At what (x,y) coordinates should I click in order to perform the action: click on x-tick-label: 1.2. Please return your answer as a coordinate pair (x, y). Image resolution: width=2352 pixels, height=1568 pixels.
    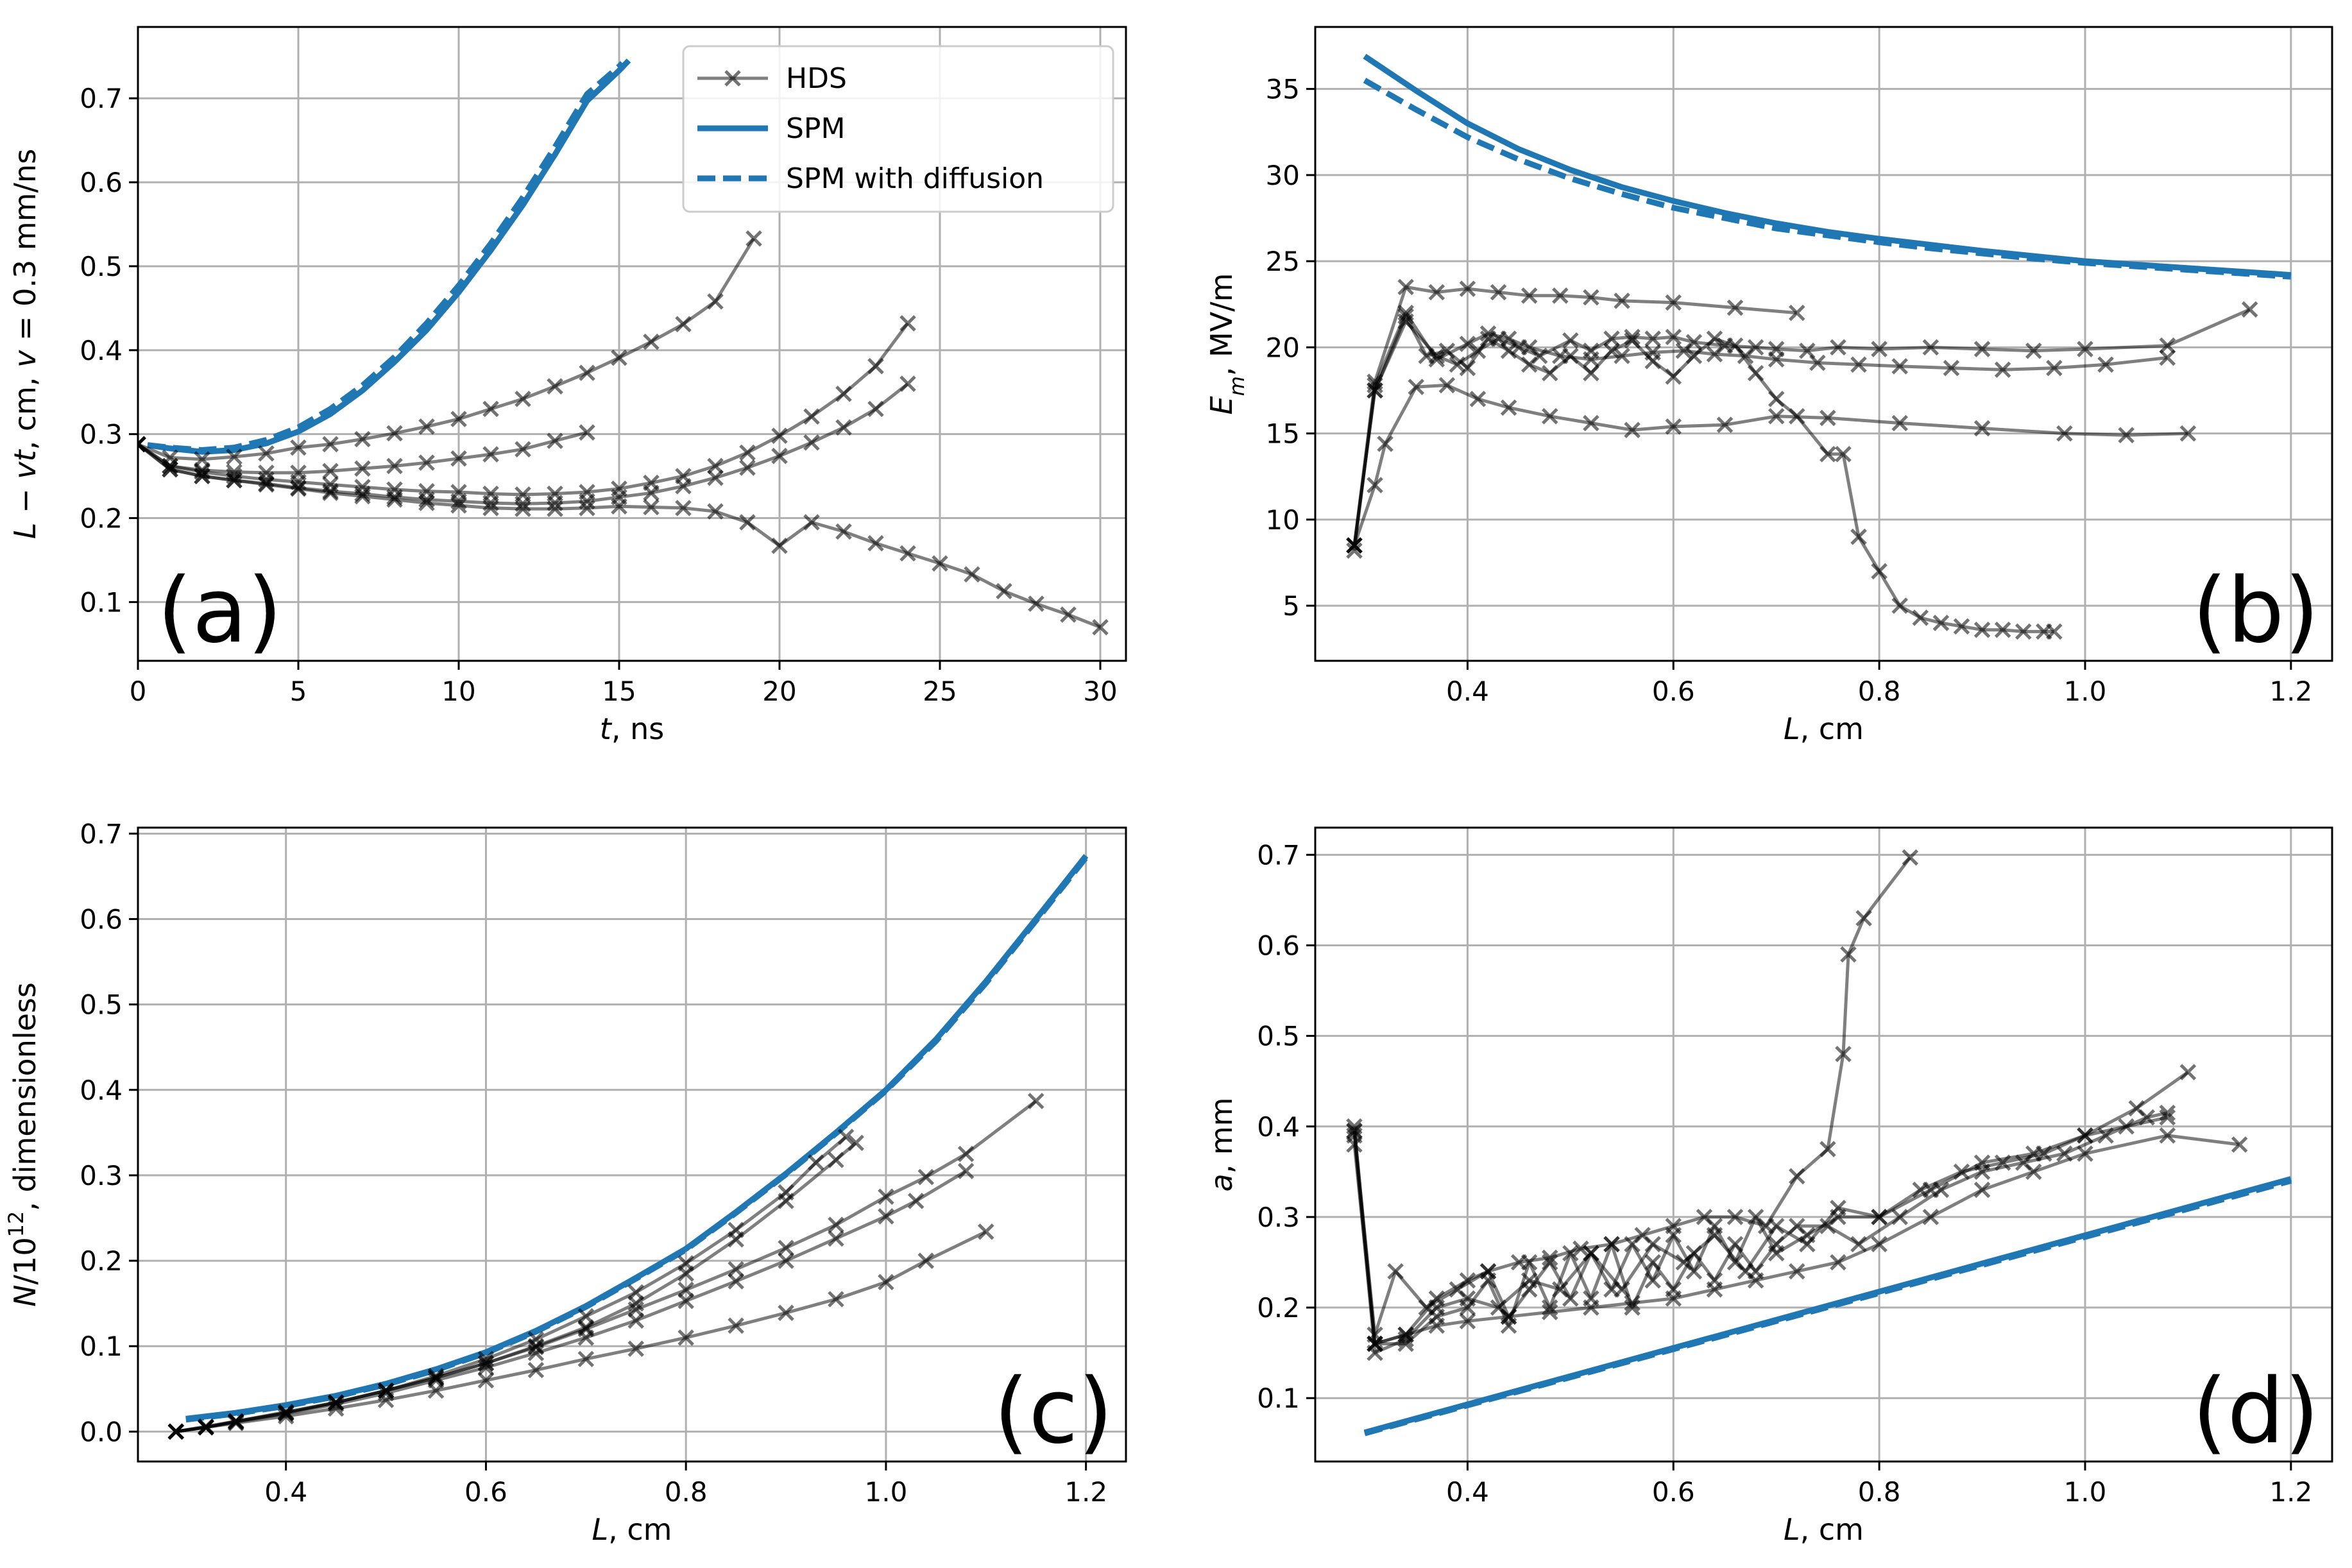
    Looking at the image, I should click on (2290, 1492).